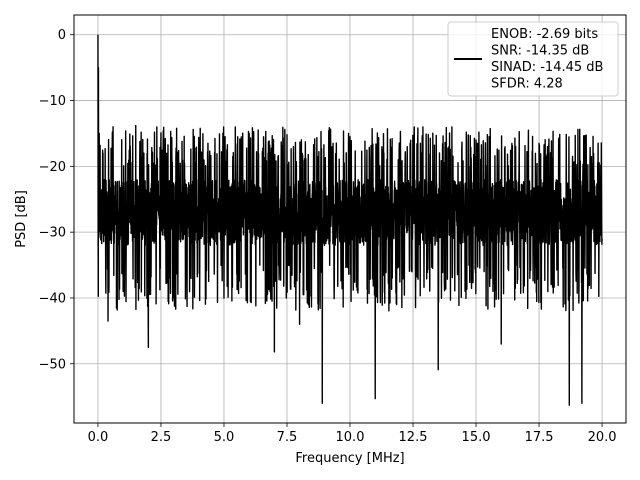 This screenshot has width=640, height=480. Describe the element at coordinates (98, 437) in the screenshot. I see `x-tick-label: 0.0` at that location.